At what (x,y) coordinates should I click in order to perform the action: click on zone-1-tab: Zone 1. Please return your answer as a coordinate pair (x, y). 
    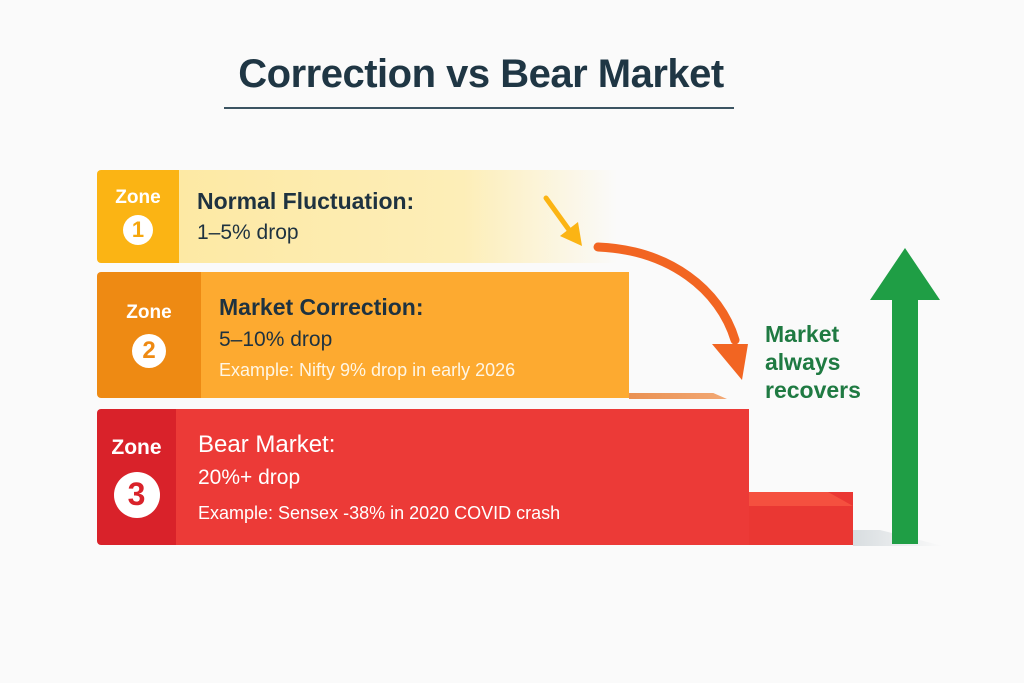
    Looking at the image, I should click on (138, 216).